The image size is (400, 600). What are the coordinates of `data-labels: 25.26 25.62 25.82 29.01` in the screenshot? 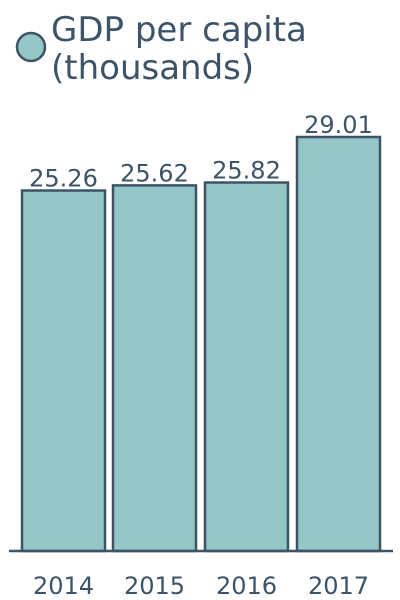 It's located at (201, 152).